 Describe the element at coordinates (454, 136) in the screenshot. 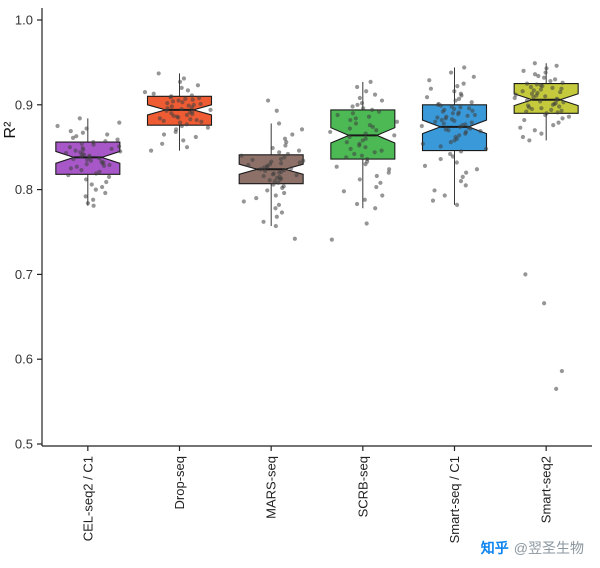

I see `boxplot-smart-seq-c1` at that location.